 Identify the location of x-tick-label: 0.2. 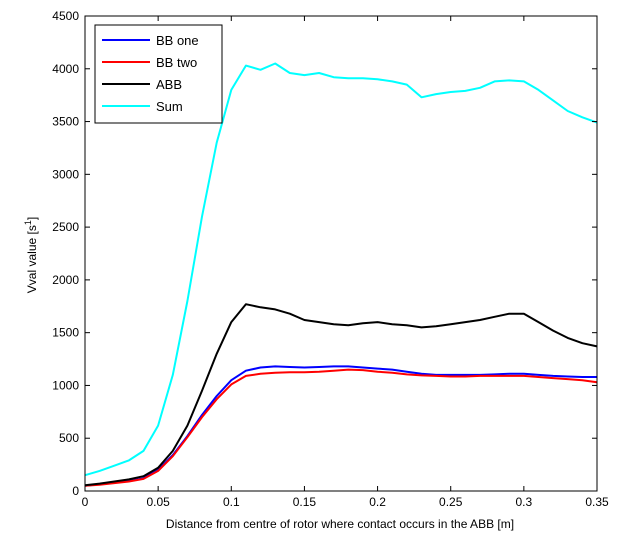
(377, 502).